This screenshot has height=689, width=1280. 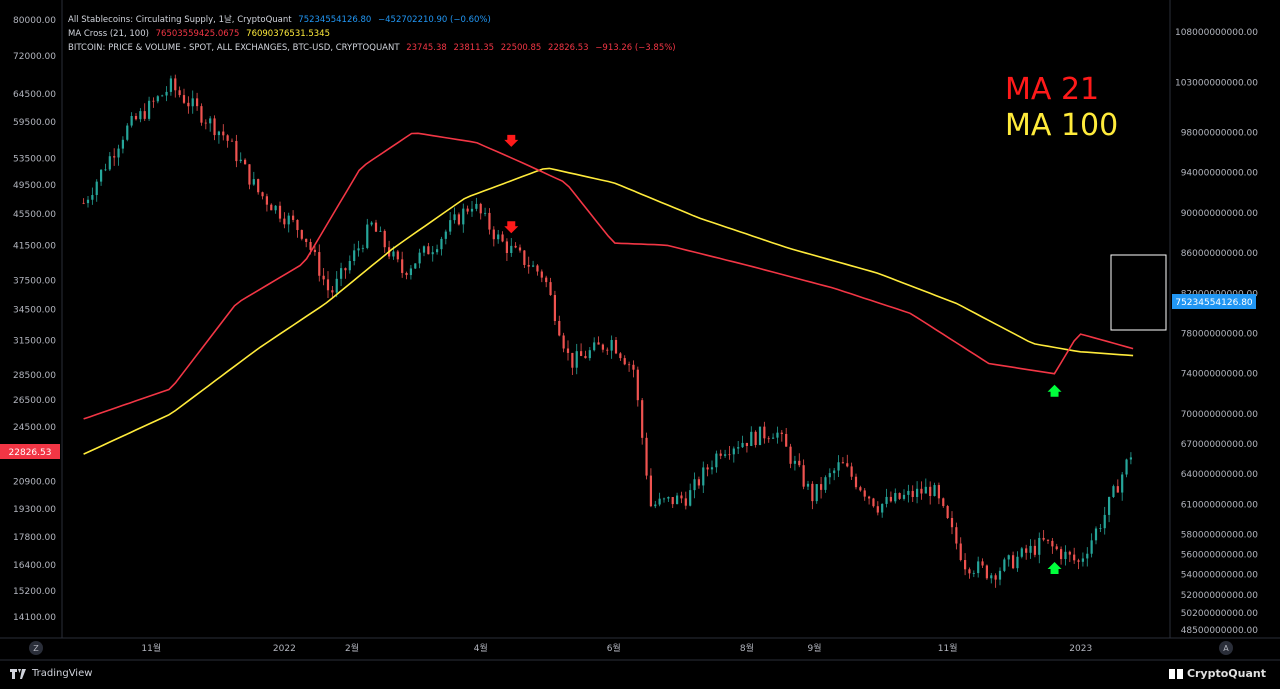 I want to click on legend-bitcoin-open: 23745.38, so click(x=426, y=48).